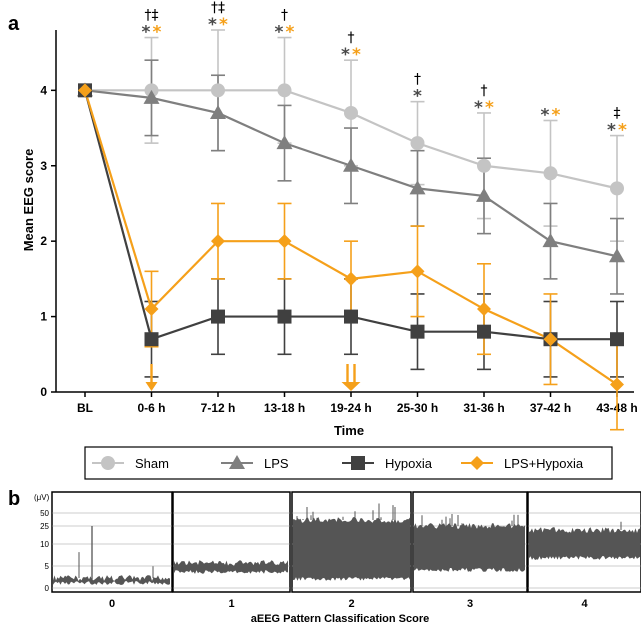 The height and width of the screenshot is (626, 641). Describe the element at coordinates (28, 200) in the screenshot. I see `y-axis-title: Mean EEG score` at that location.